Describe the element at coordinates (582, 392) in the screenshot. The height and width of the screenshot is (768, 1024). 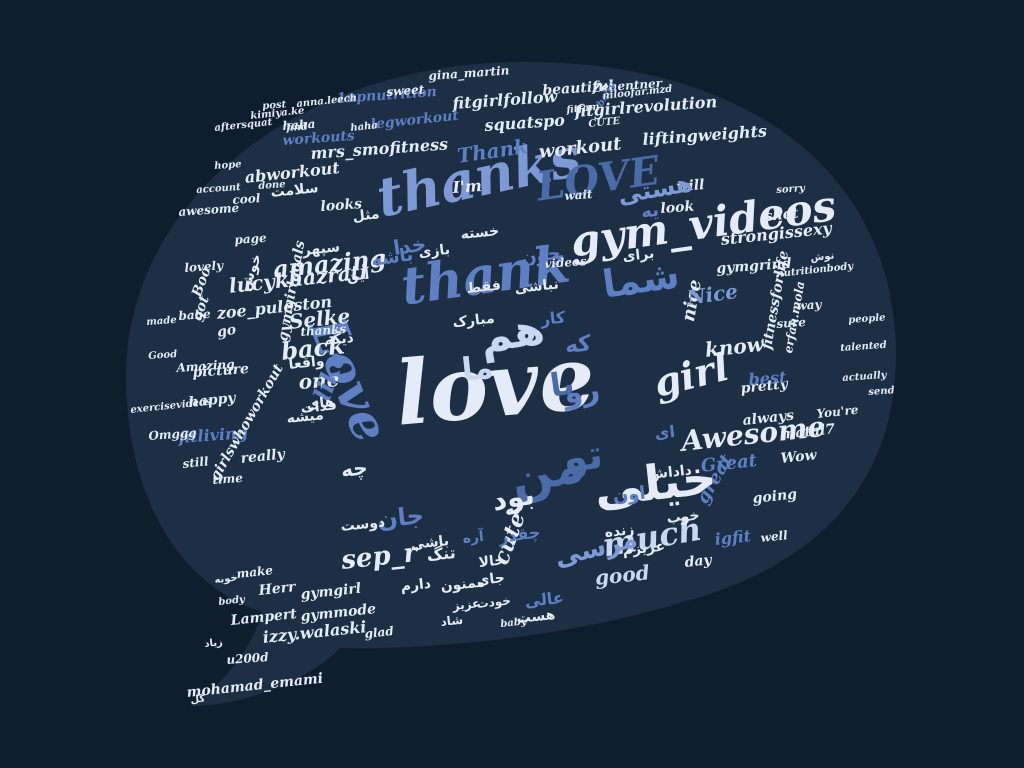
I see `word-108: رو` at that location.